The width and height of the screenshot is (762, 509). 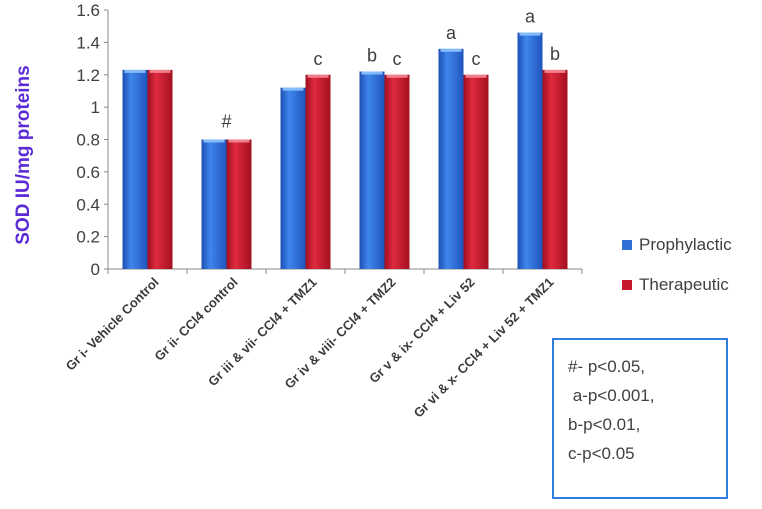 What do you see at coordinates (88, 237) in the screenshot?
I see `y-tick-label: 0.2` at bounding box center [88, 237].